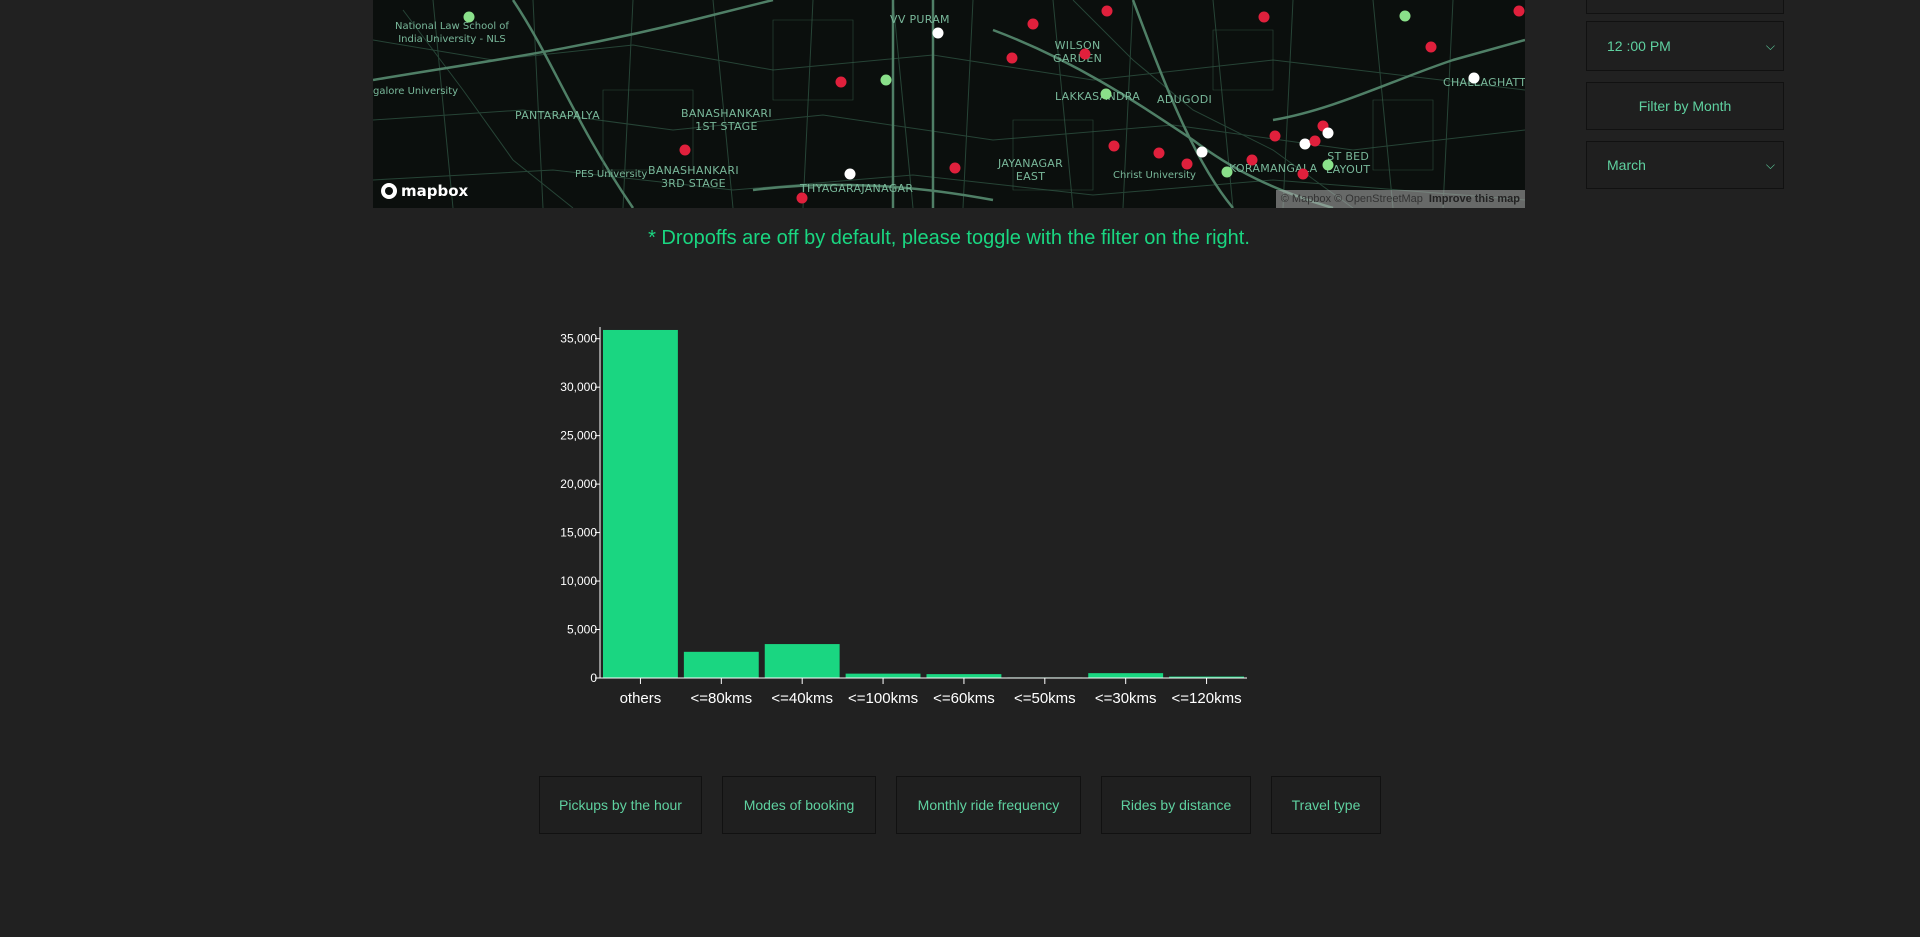  I want to click on map-roads, so click(949, 104).